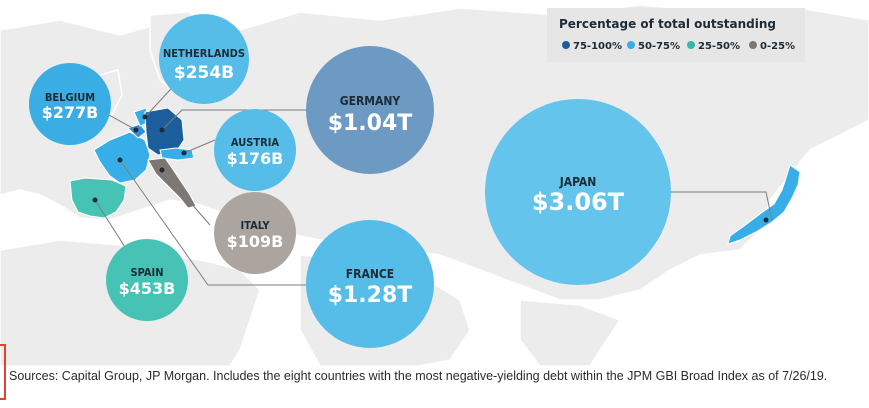  Describe the element at coordinates (597, 46) in the screenshot. I see `legend-label: 75-100%` at that location.